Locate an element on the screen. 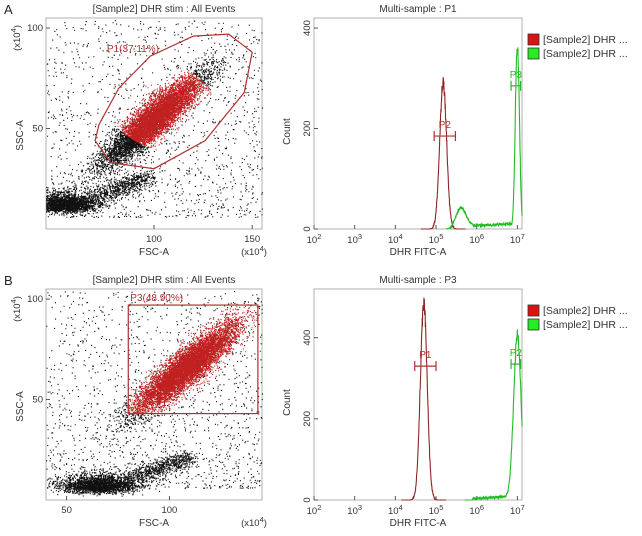 This screenshot has height=536, width=642. B-histogram-marker-label: P1 is located at coordinates (425, 355).